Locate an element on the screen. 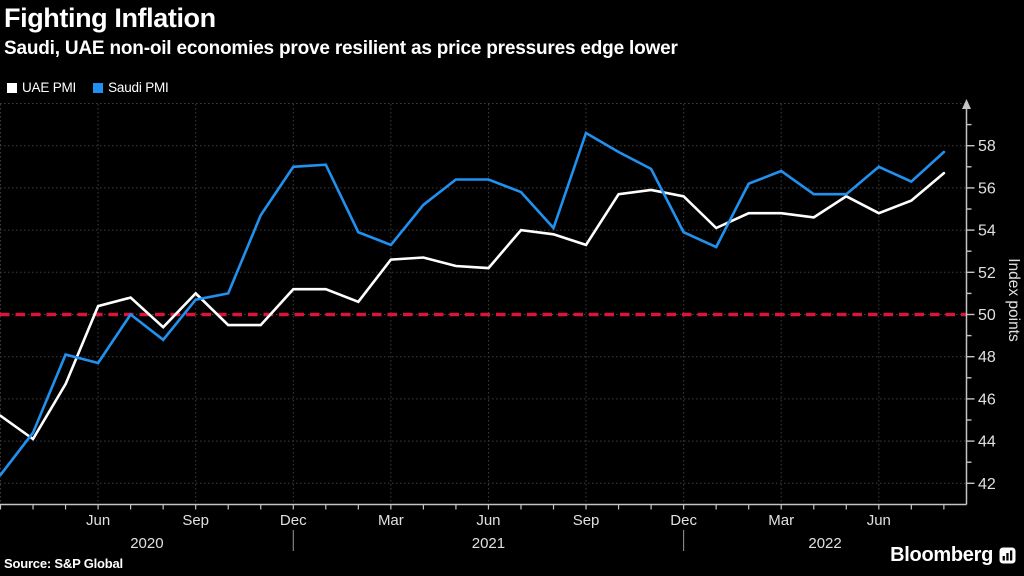  bloomberg-logo-text: Bloomberg is located at coordinates (941, 555).